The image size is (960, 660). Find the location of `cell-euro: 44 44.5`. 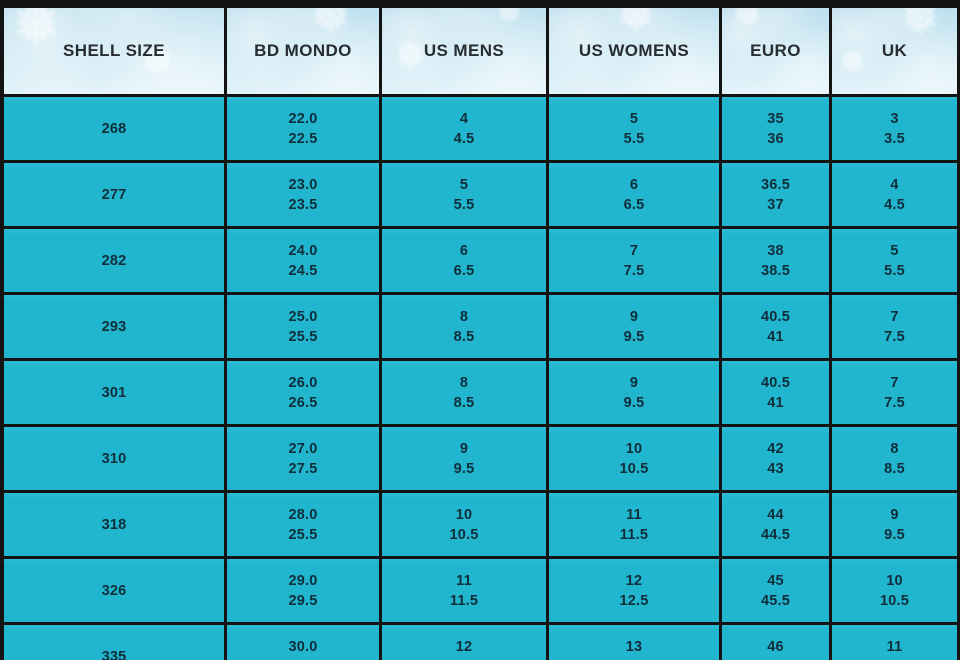

cell-euro: 44 44.5 is located at coordinates (775, 524).